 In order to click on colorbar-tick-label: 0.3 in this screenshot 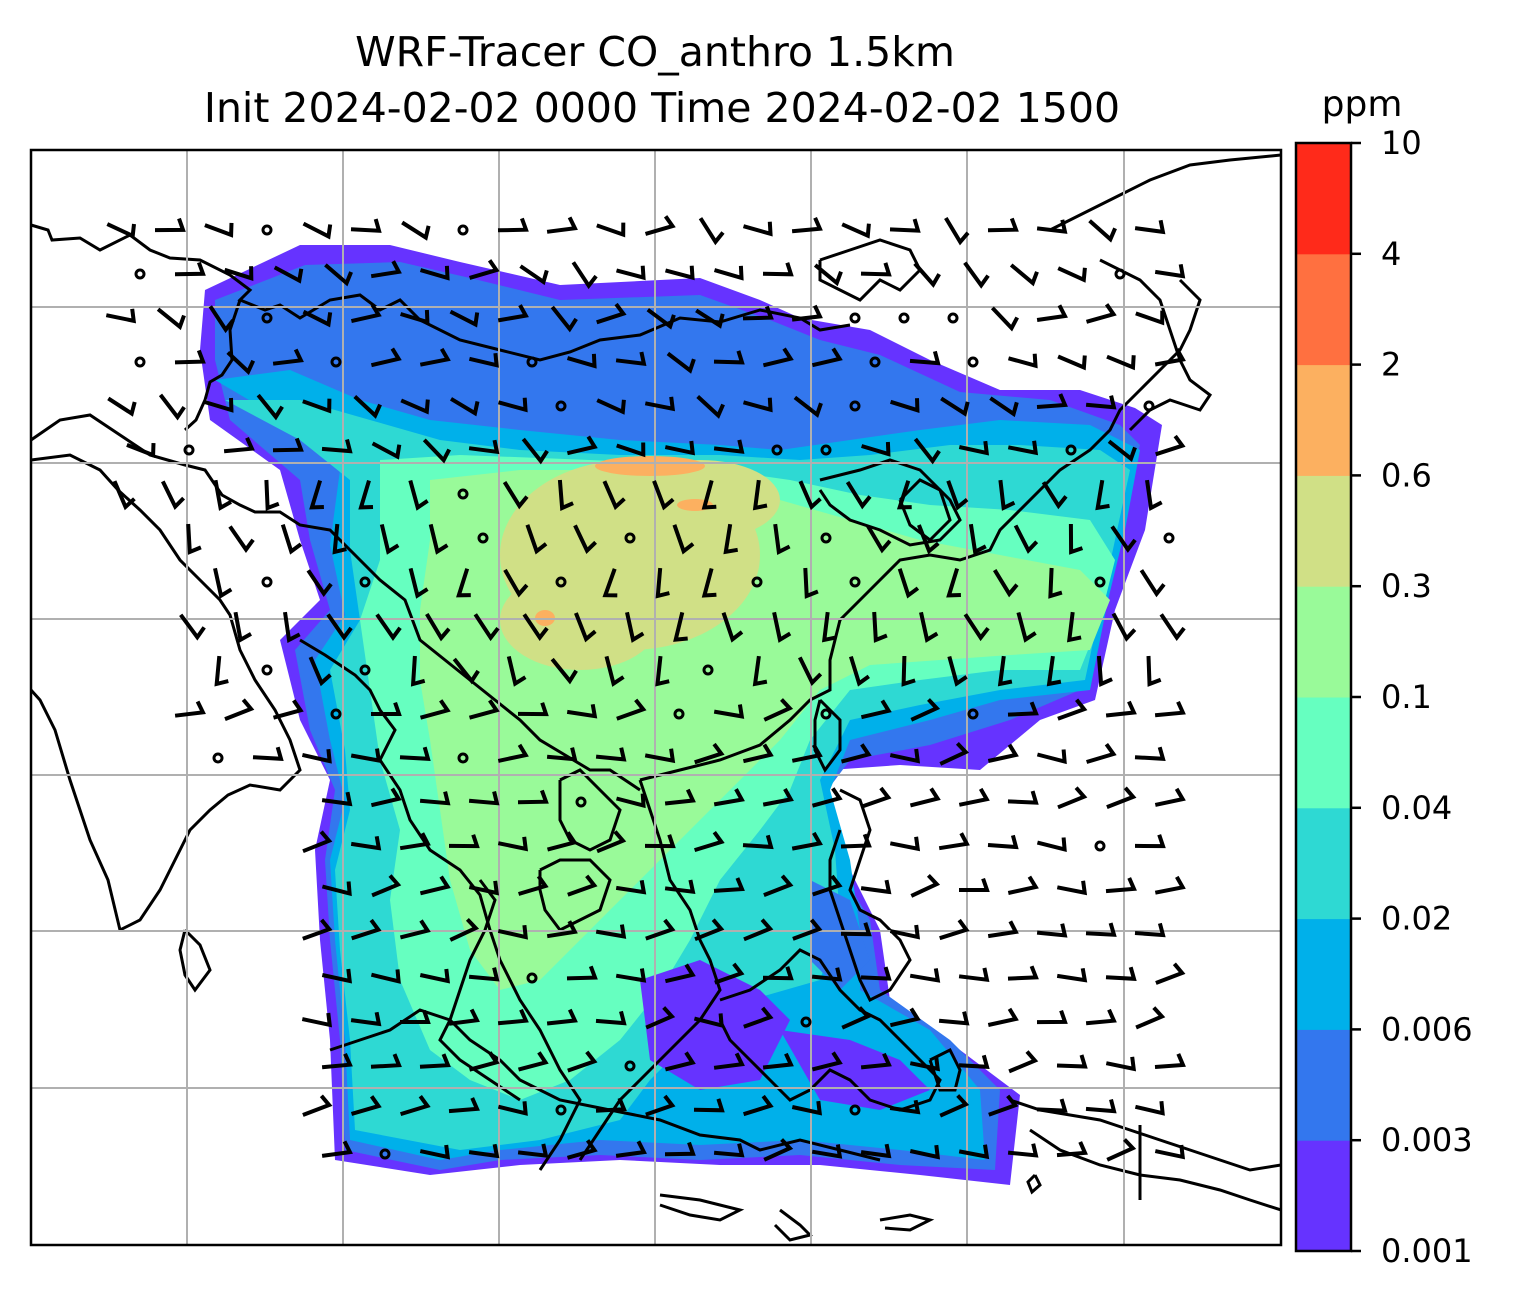, I will do `click(1406, 586)`.